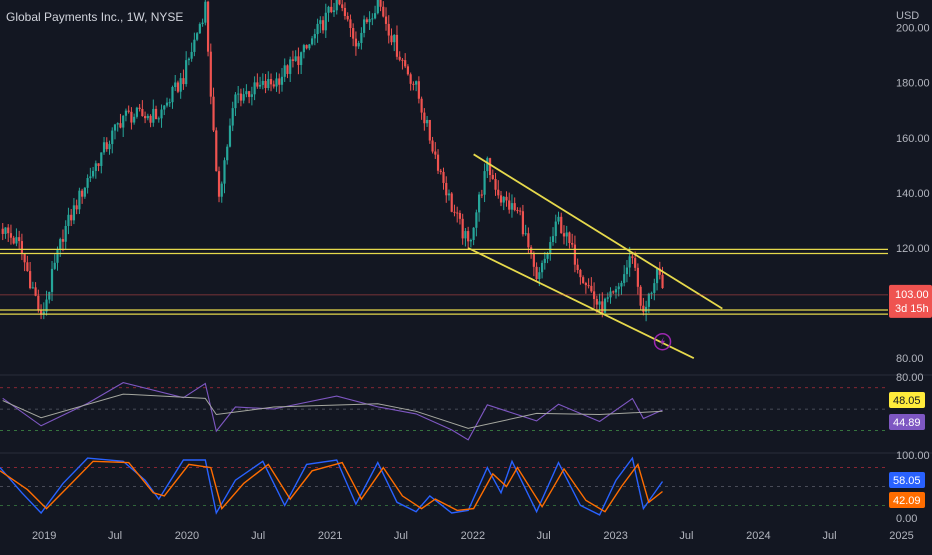 The image size is (932, 555). I want to click on price-tick-label: 120.00, so click(913, 249).